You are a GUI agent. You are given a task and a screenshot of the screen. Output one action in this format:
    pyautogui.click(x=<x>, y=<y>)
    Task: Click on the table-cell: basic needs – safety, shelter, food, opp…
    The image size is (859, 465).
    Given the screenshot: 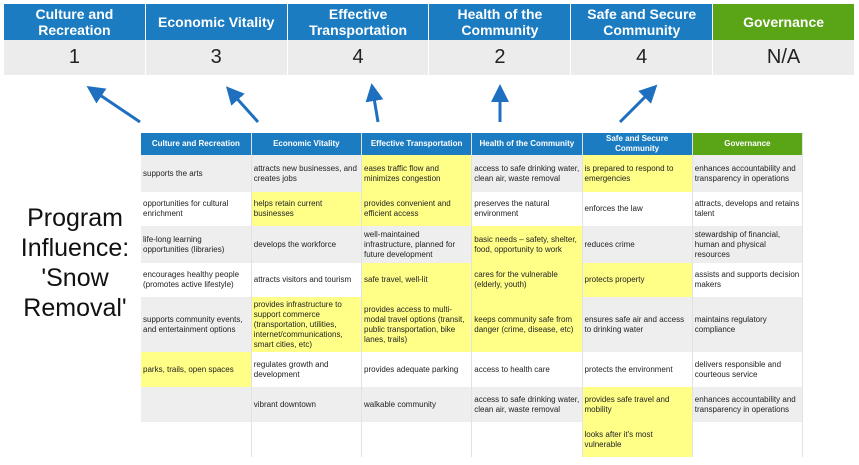 What is the action you would take?
    pyautogui.click(x=527, y=244)
    